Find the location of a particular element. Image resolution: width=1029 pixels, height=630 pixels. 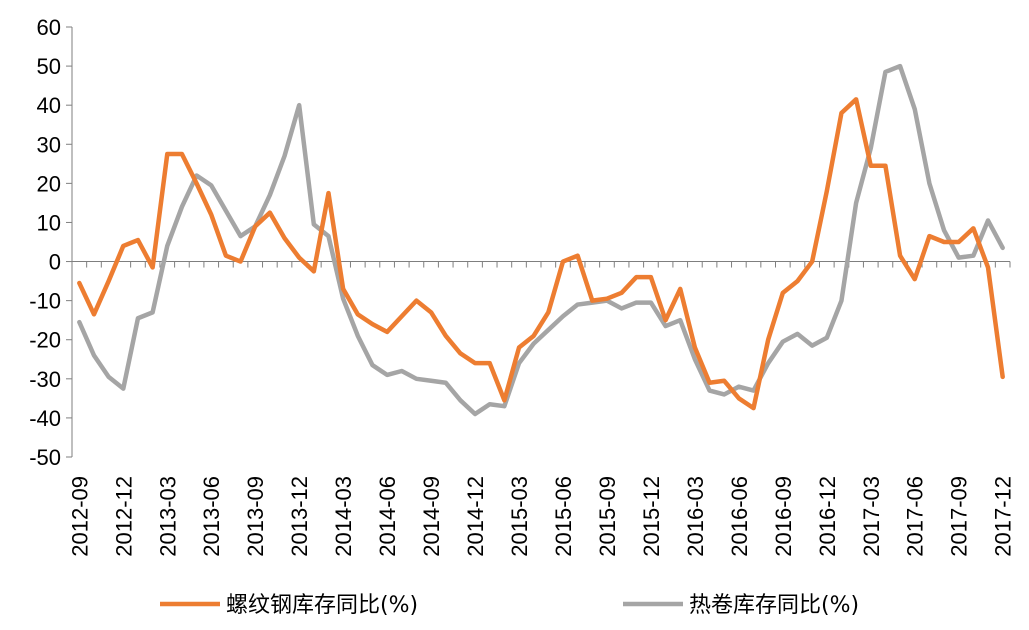

x-tick-label: 2015-03 is located at coordinates (519, 516).